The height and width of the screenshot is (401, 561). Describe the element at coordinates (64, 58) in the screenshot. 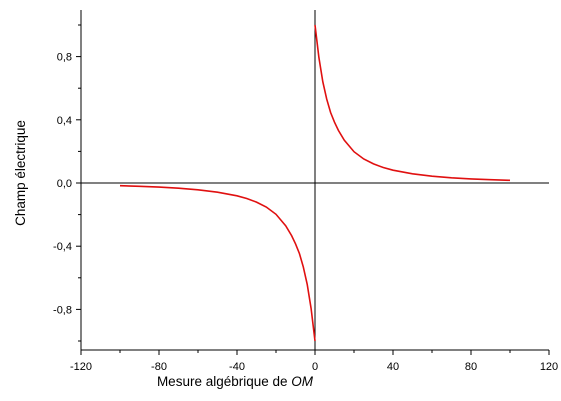

I see `y-tick-label: 0,8` at that location.